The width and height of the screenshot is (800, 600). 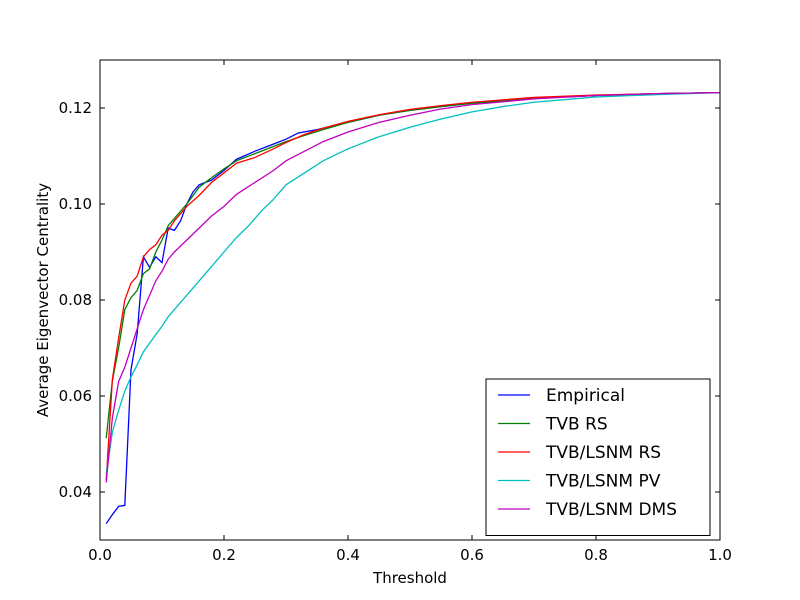 What do you see at coordinates (75, 204) in the screenshot?
I see `y-tick-label: 0.10` at bounding box center [75, 204].